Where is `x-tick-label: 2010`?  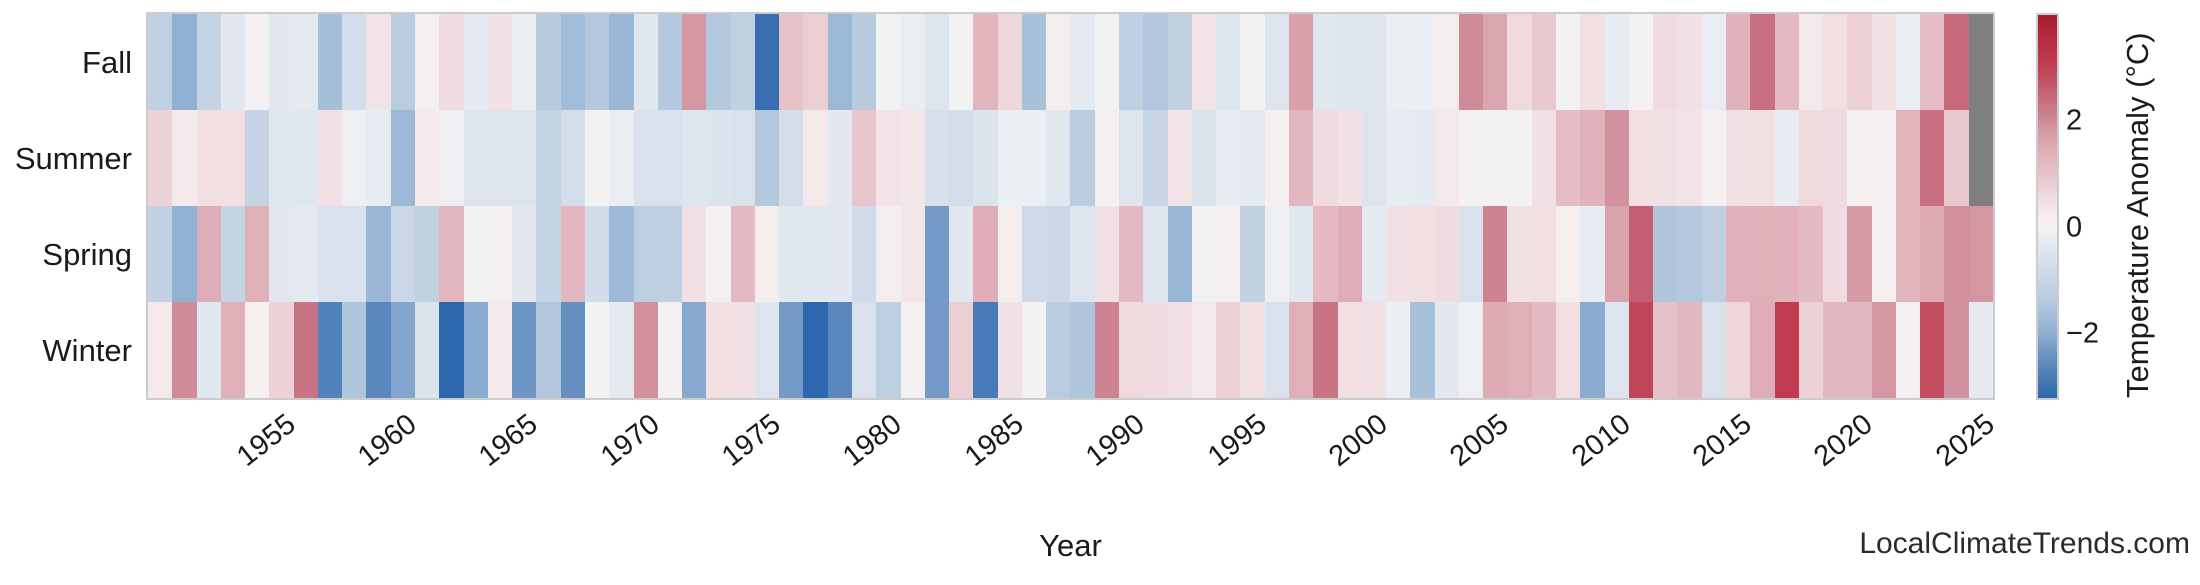 x-tick-label: 2010 is located at coordinates (1601, 440).